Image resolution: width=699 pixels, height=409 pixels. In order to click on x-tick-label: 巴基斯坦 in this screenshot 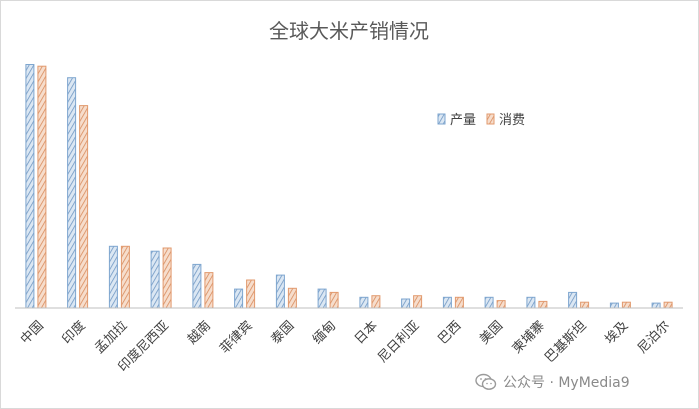, I will do `click(565, 341)`.